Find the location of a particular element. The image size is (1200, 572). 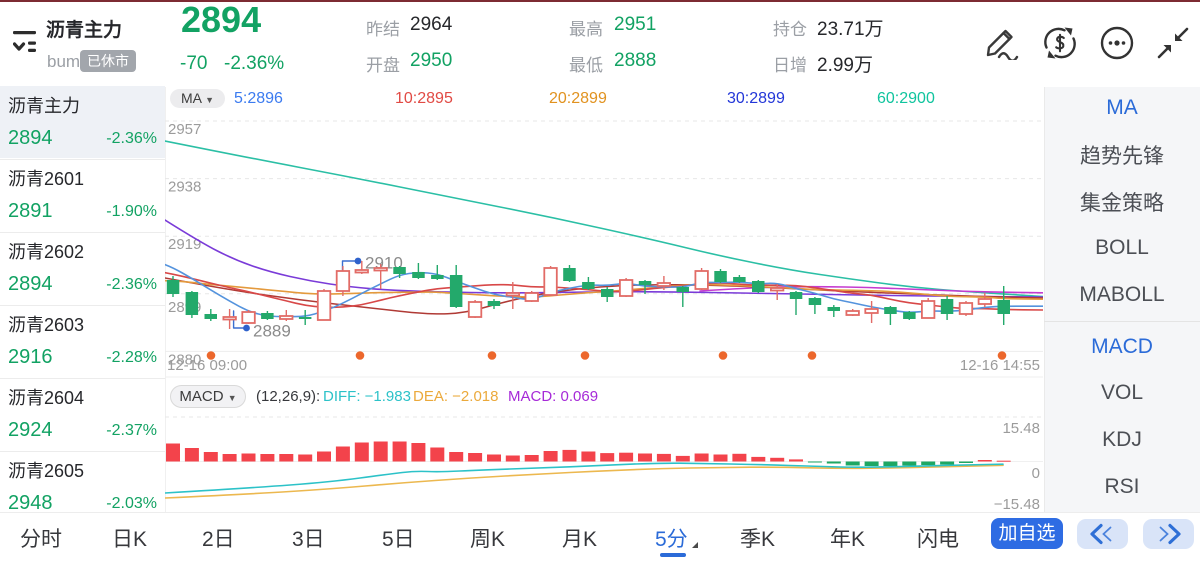

svg-text: 2938 is located at coordinates (184, 187).